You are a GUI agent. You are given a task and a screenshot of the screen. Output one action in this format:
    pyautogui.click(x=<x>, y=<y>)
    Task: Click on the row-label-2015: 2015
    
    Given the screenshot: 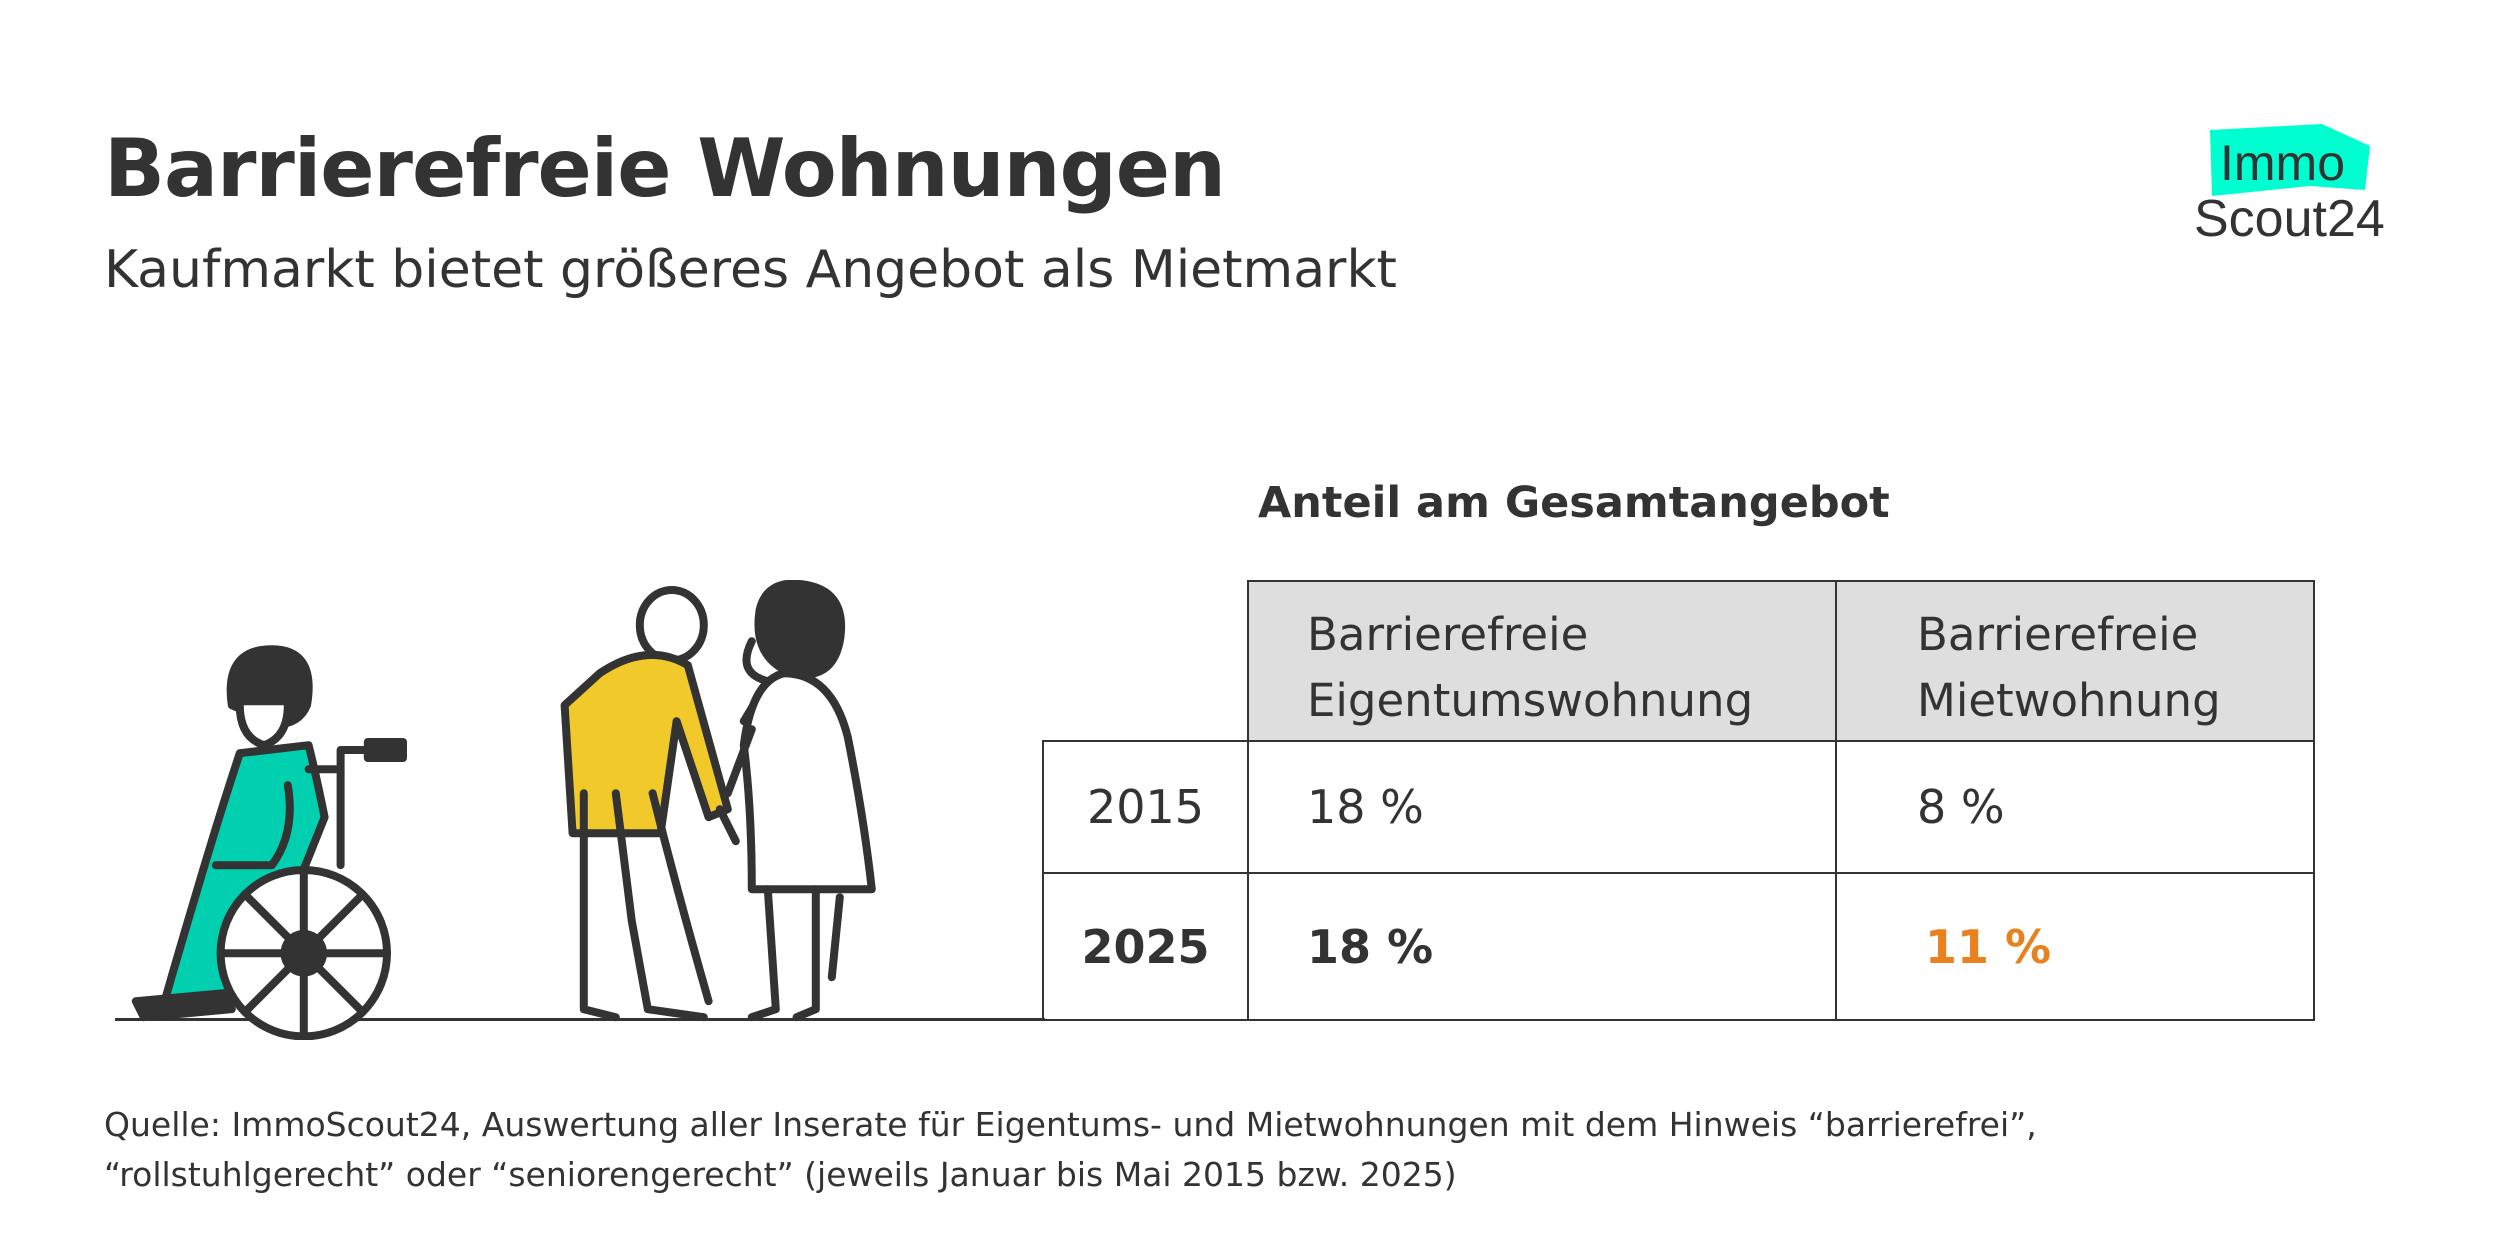 What is the action you would take?
    pyautogui.click(x=1145, y=807)
    